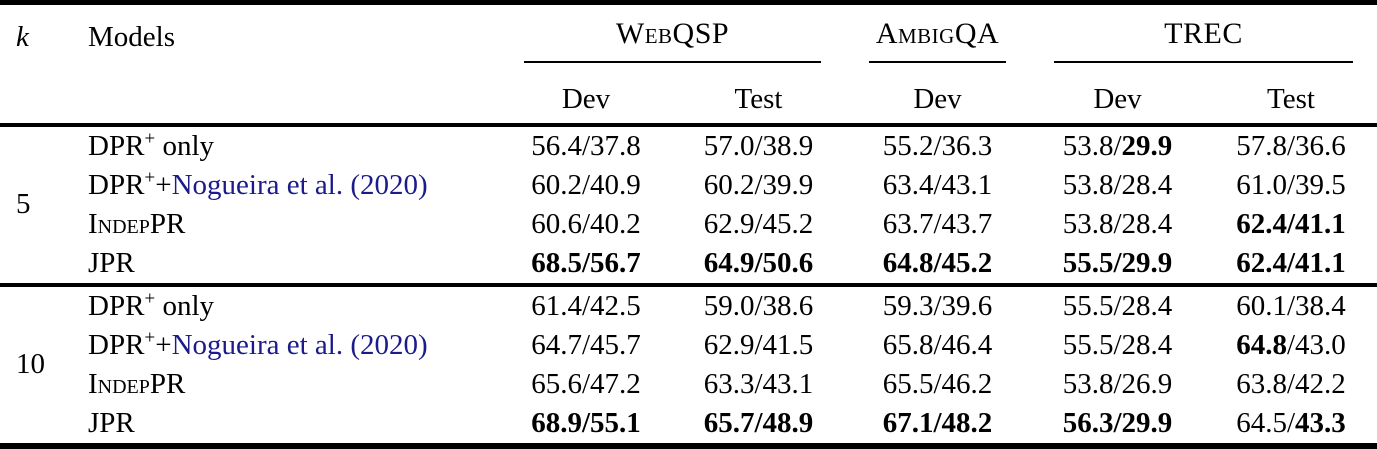 The height and width of the screenshot is (449, 1377). Describe the element at coordinates (185, 305) in the screenshot. I see `model-name-suffix: only` at that location.